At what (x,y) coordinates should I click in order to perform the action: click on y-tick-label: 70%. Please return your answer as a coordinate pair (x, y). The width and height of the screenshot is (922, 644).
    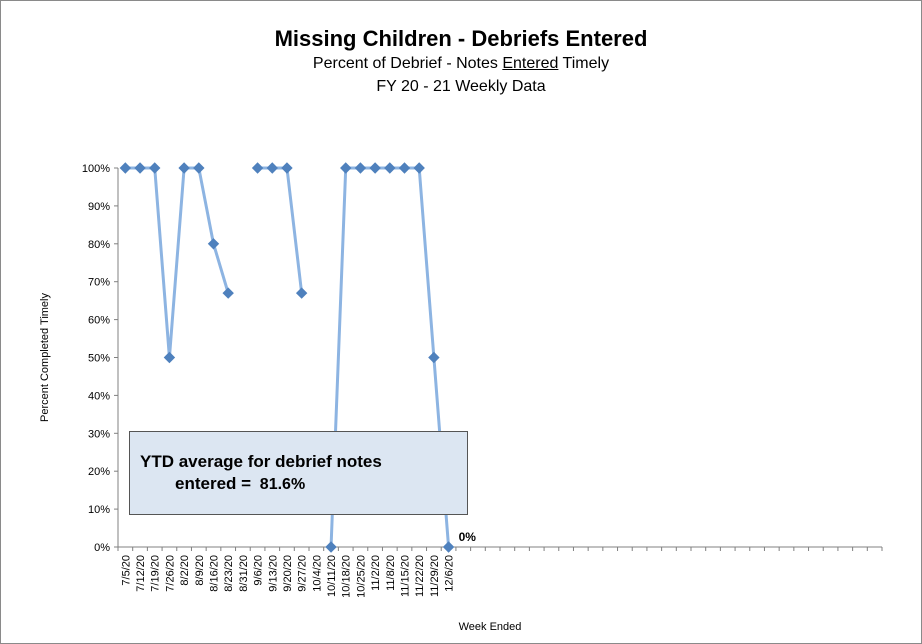
    Looking at the image, I should click on (99, 283).